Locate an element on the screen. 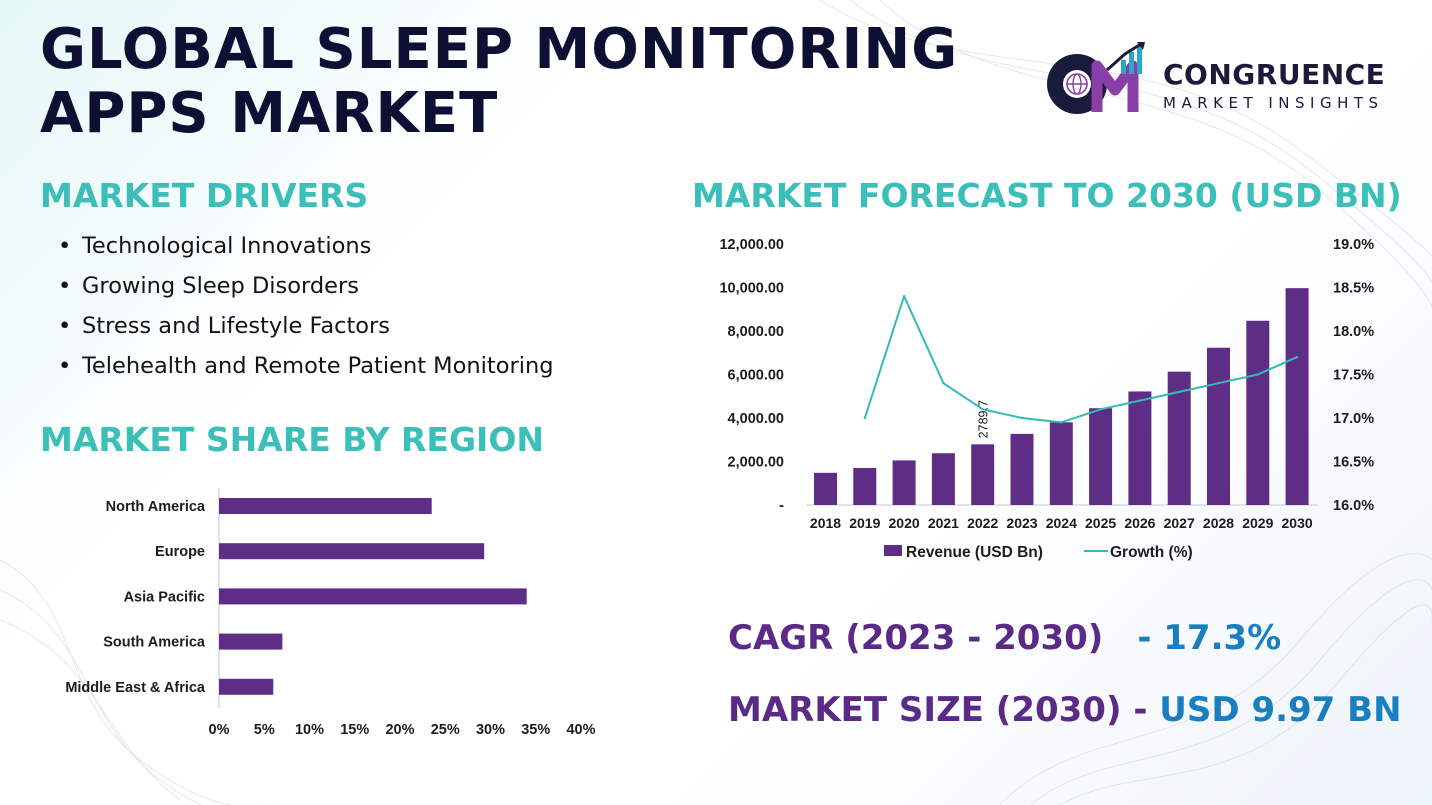 The width and height of the screenshot is (1432, 805). category-label: Asia Pacific is located at coordinates (164, 597).